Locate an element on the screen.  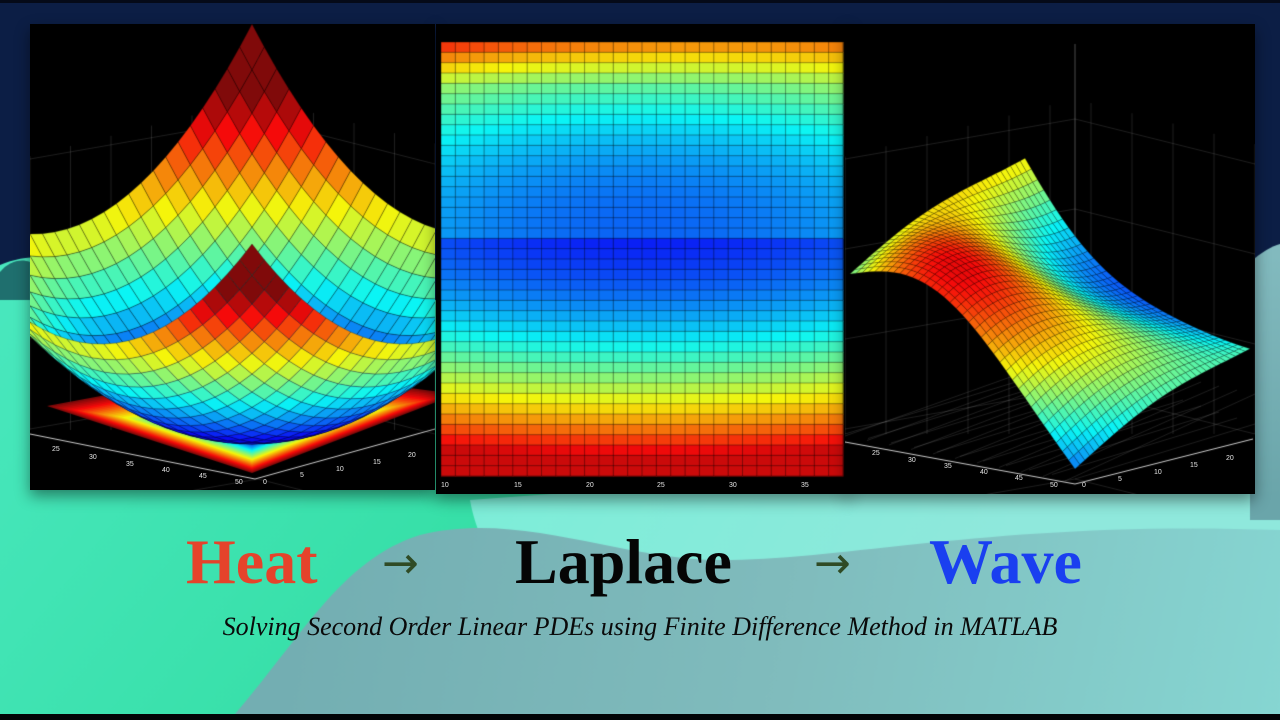
laplace-x-tick: 25 is located at coordinates (661, 485).